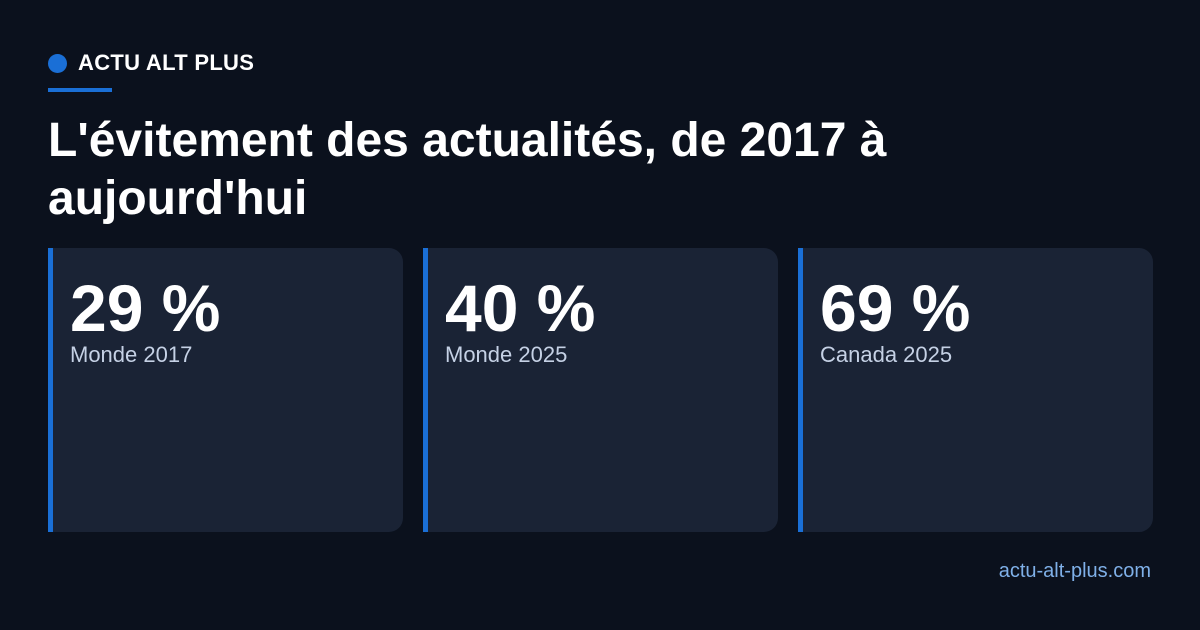 The image size is (1200, 630). Describe the element at coordinates (506, 354) in the screenshot. I see `stat-label: Monde 2025` at that location.